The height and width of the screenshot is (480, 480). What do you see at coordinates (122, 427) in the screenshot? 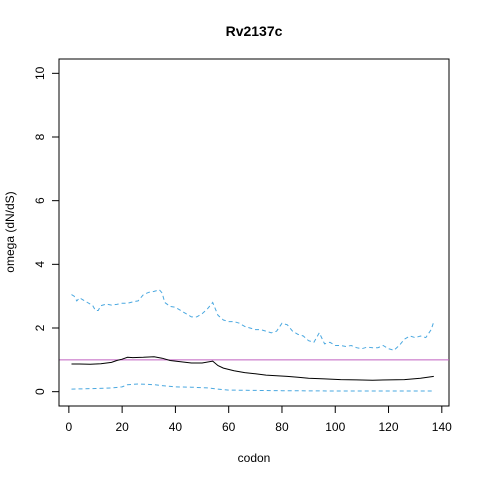
I see `x-tick-label: 20` at bounding box center [122, 427].